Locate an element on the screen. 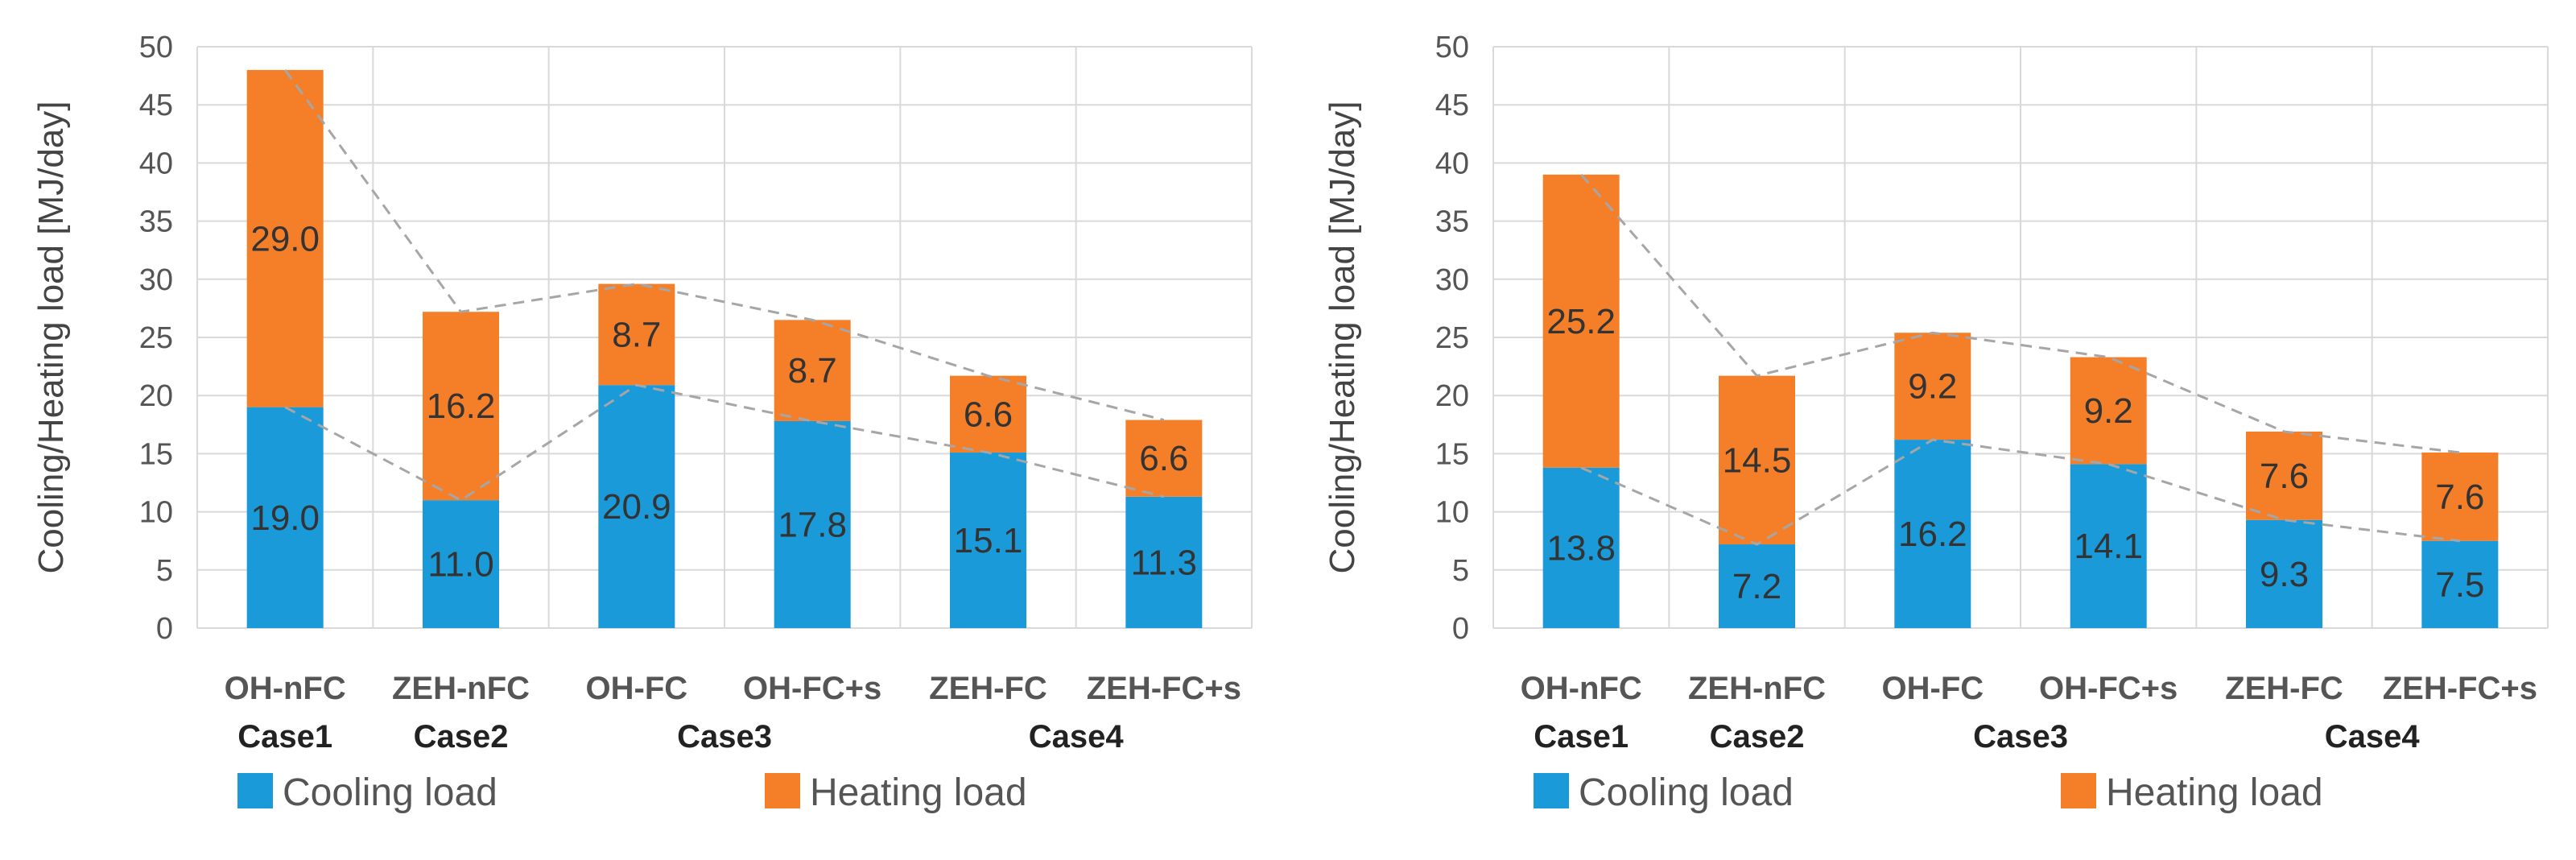 Image resolution: width=2576 pixels, height=860 pixels. cooling-value-label: 11.3 is located at coordinates (1164, 562).